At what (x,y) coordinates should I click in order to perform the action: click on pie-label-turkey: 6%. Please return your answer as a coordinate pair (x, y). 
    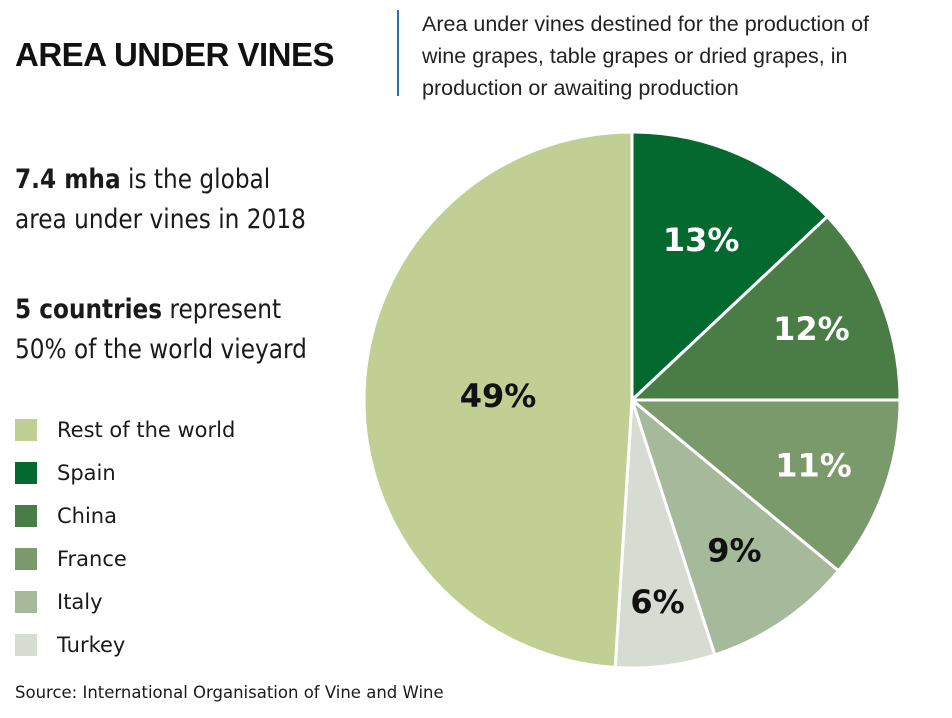
    Looking at the image, I should click on (657, 602).